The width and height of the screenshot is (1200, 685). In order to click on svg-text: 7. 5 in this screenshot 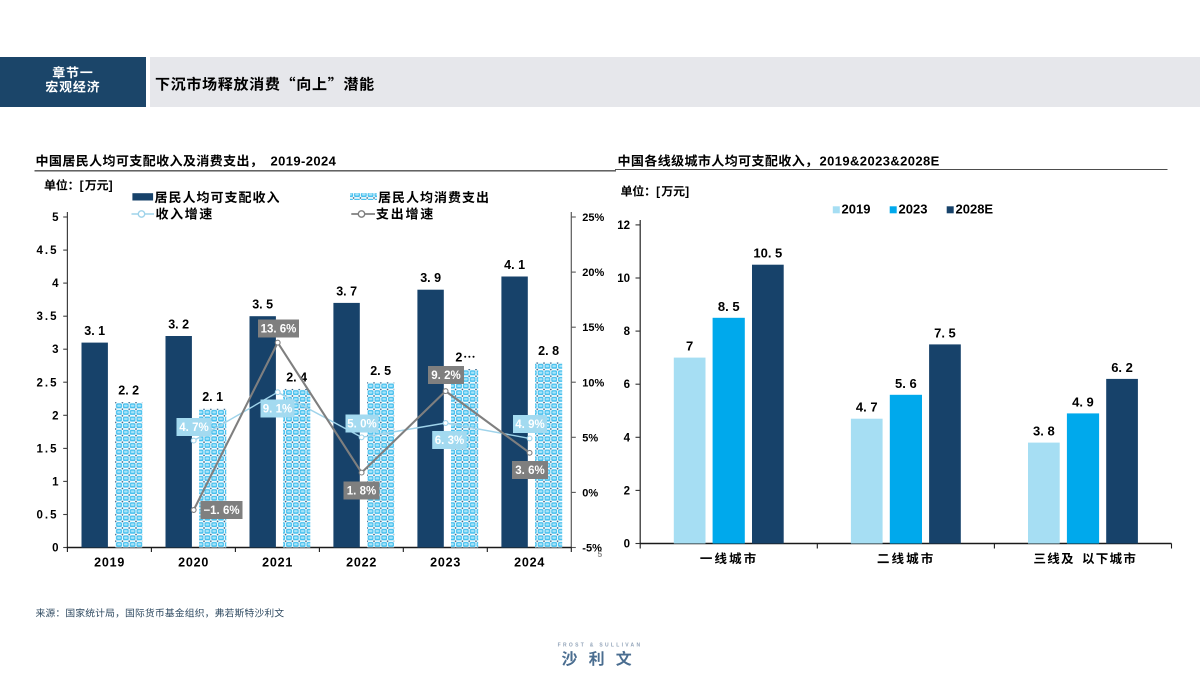, I will do `click(945, 332)`.